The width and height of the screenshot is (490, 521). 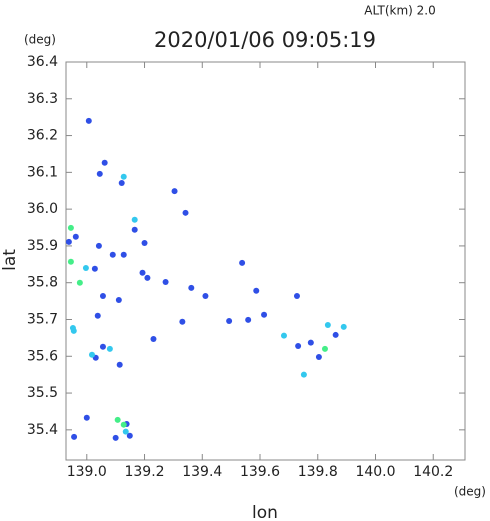 What do you see at coordinates (265, 512) in the screenshot?
I see `x-axis-label: lon` at bounding box center [265, 512].